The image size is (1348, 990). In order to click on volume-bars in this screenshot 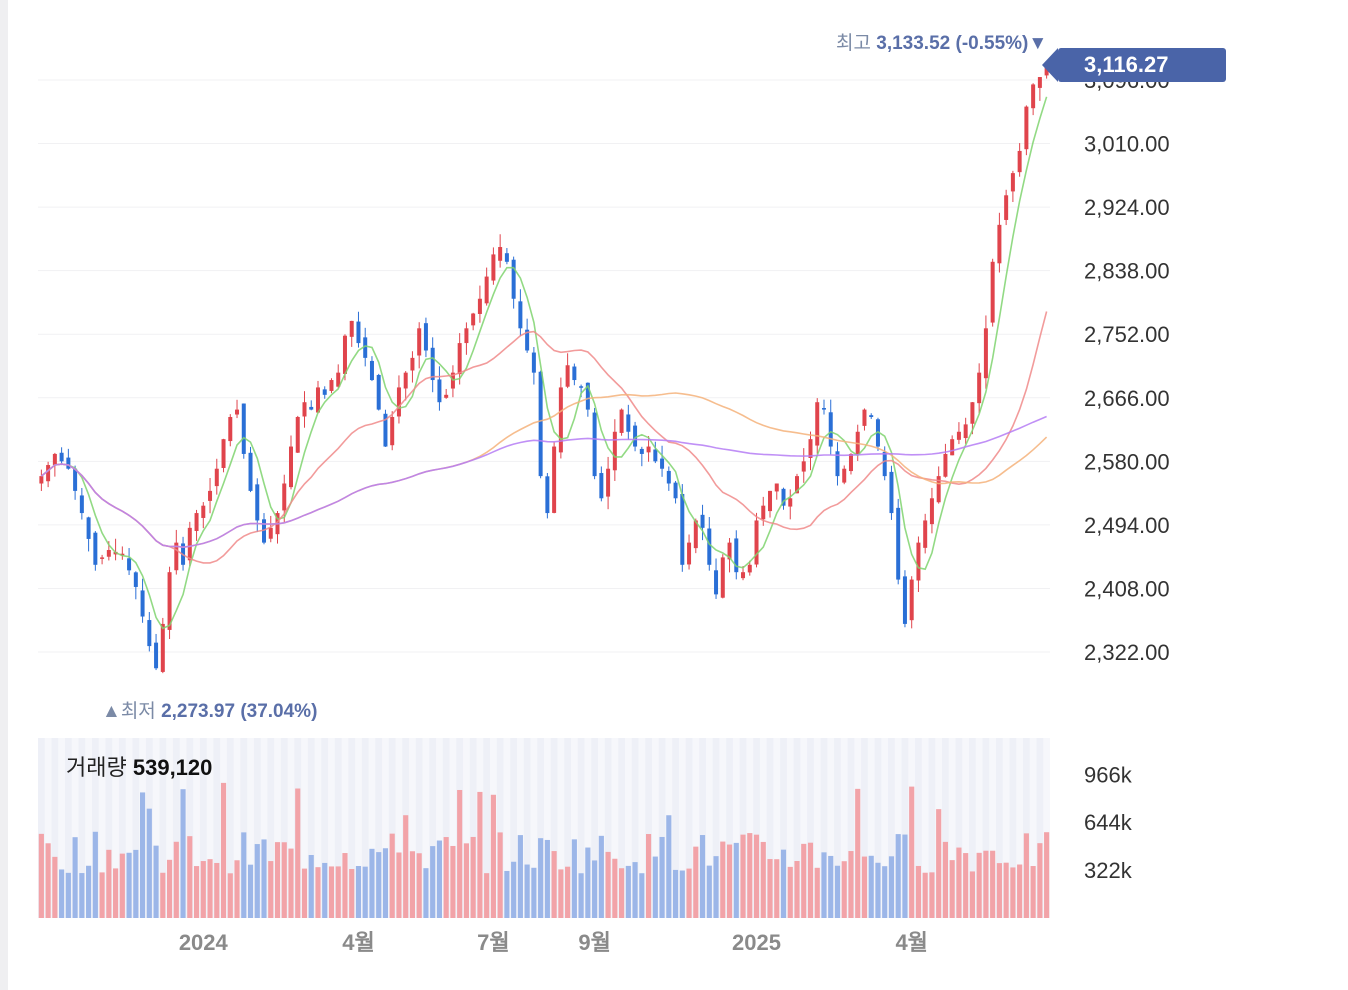, I will do `click(544, 850)`.